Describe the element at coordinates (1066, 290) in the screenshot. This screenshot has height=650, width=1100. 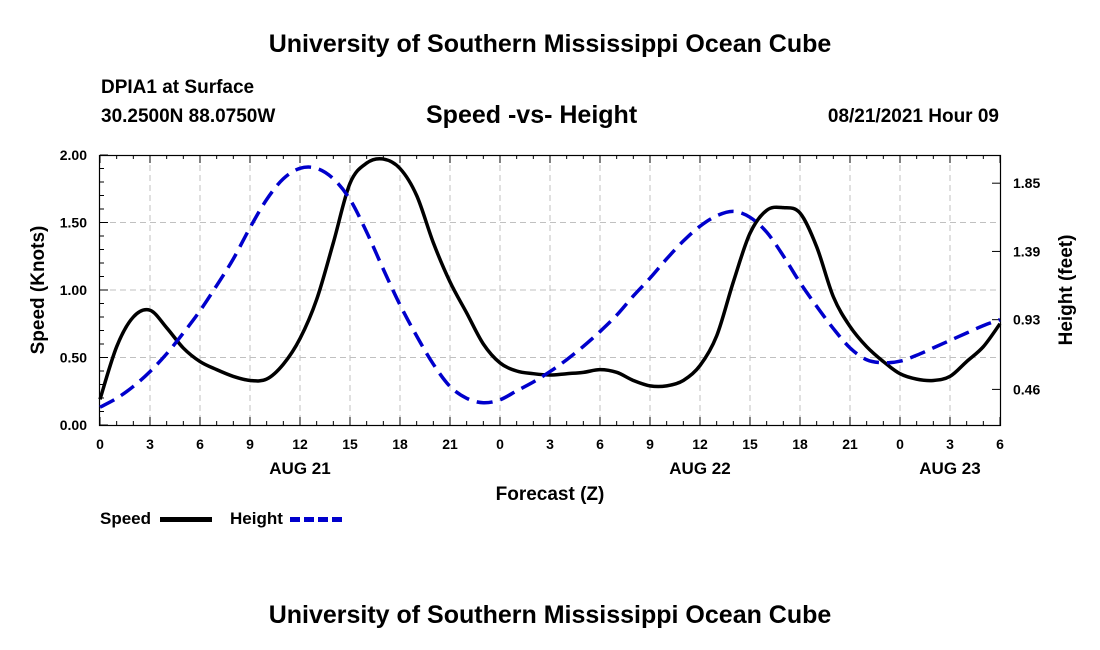
I see `y2-axis-label: Height (feet)` at that location.